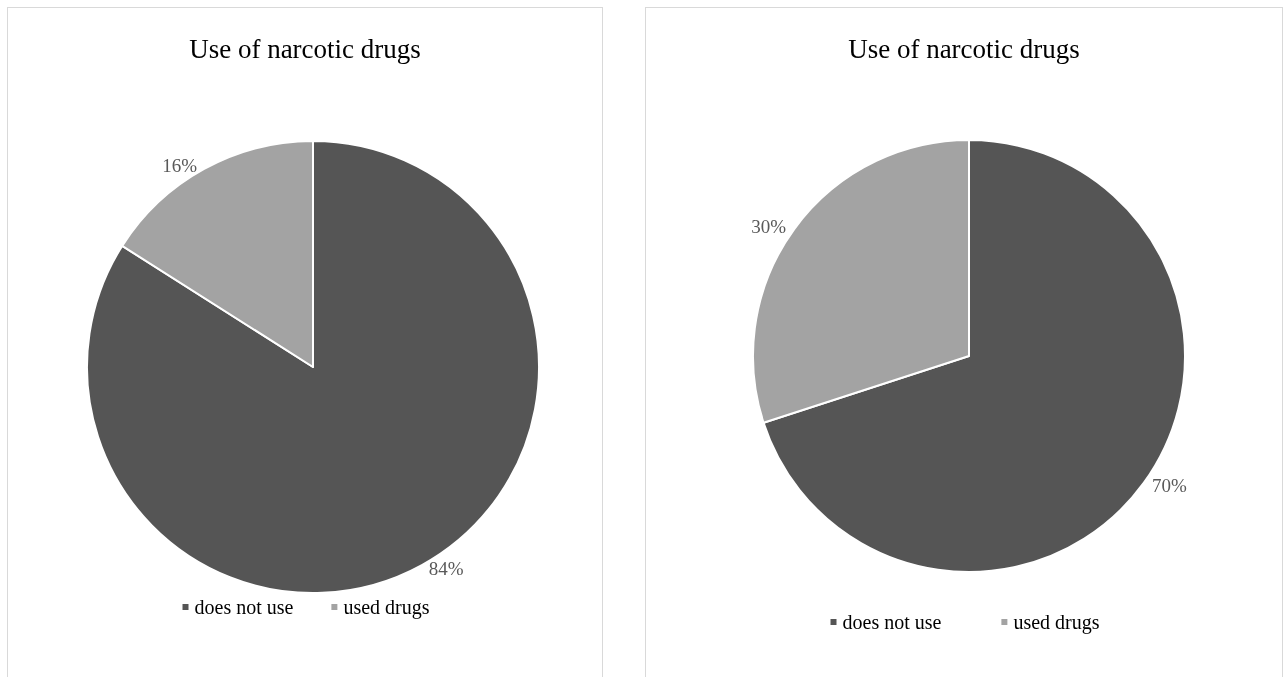 The image size is (1285, 677). I want to click on data-label: 16%, so click(180, 165).